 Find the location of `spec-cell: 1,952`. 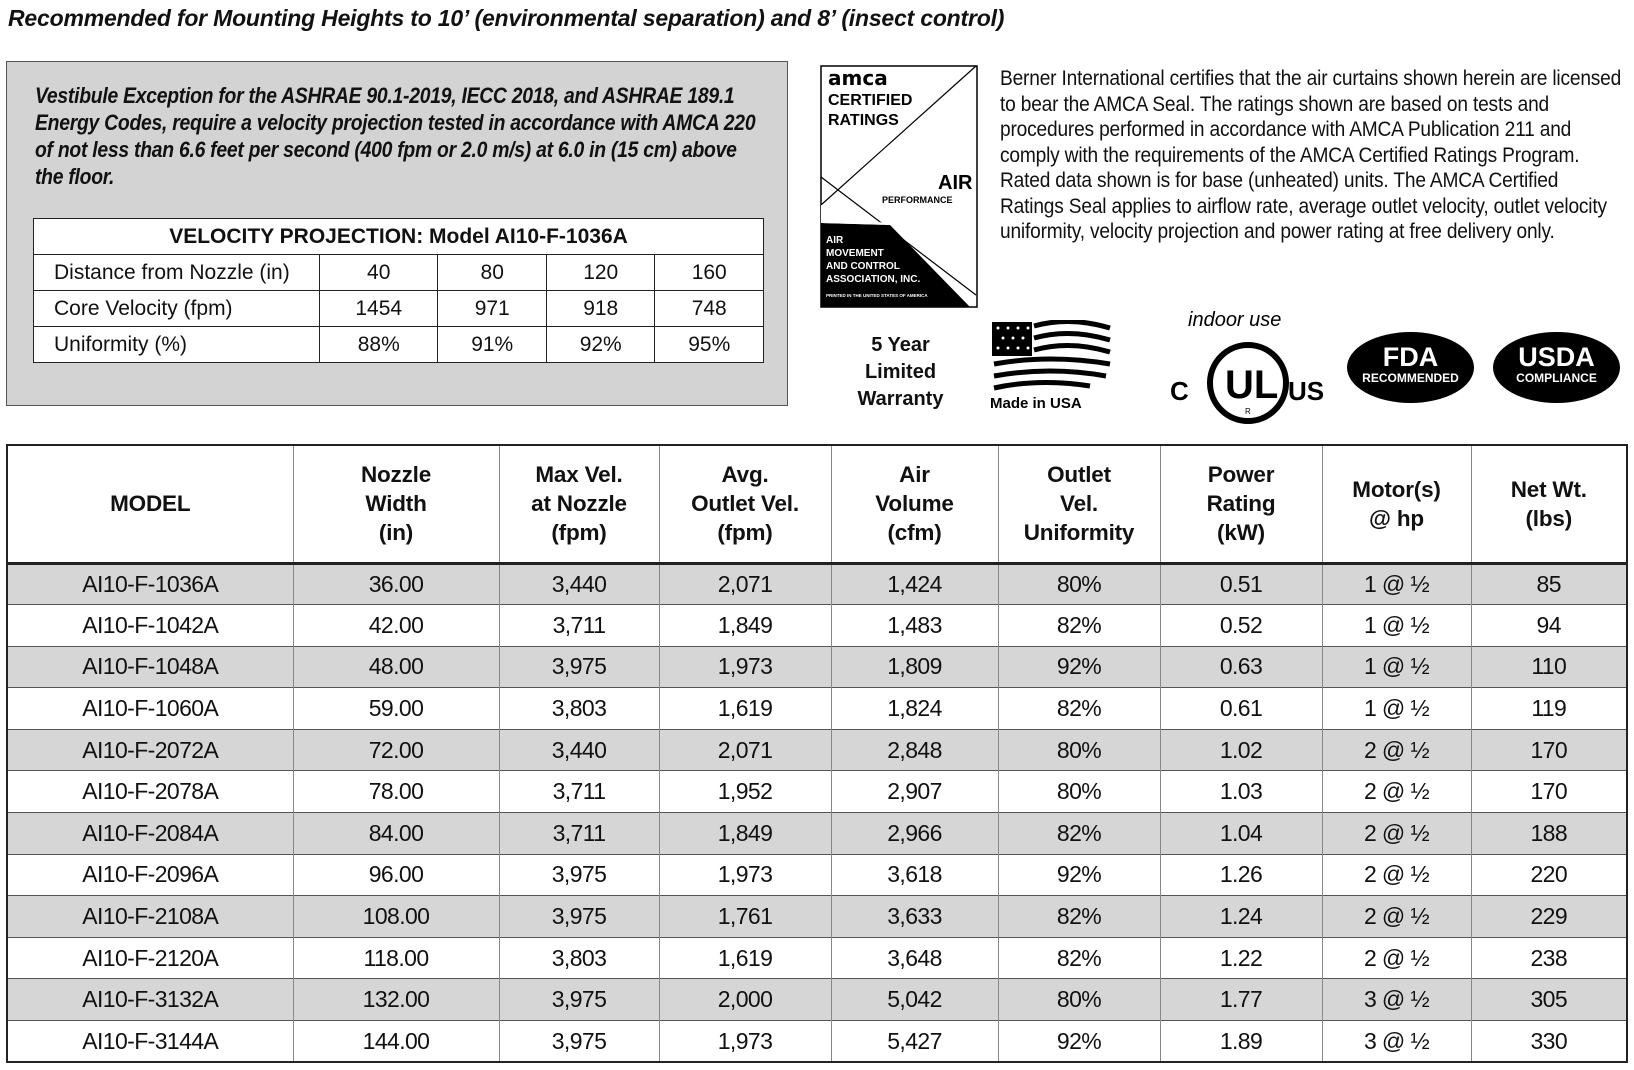

spec-cell: 1,952 is located at coordinates (744, 791).